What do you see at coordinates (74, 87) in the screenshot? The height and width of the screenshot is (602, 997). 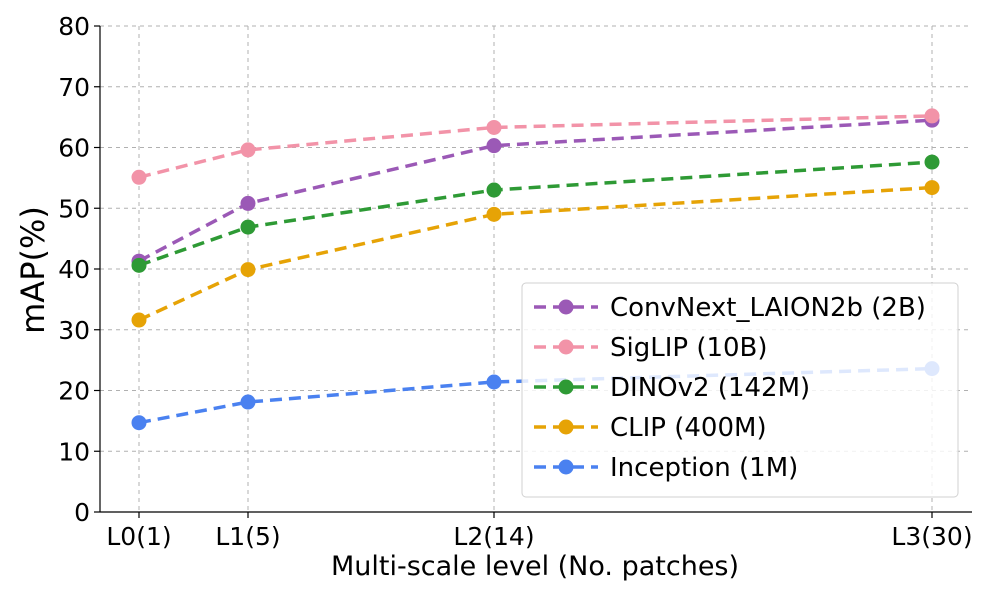 I see `y-tick-label: 70` at bounding box center [74, 87].